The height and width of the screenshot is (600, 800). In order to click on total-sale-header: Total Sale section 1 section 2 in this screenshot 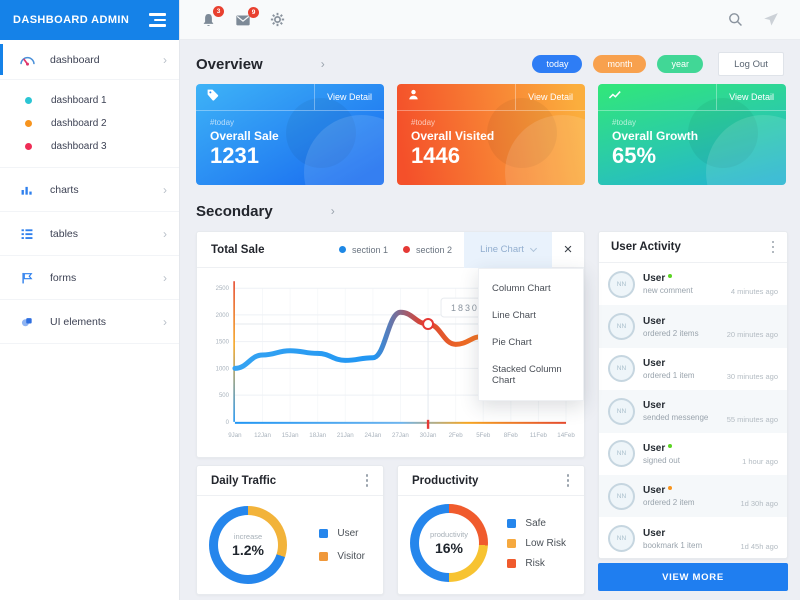, I will do `click(390, 249)`.